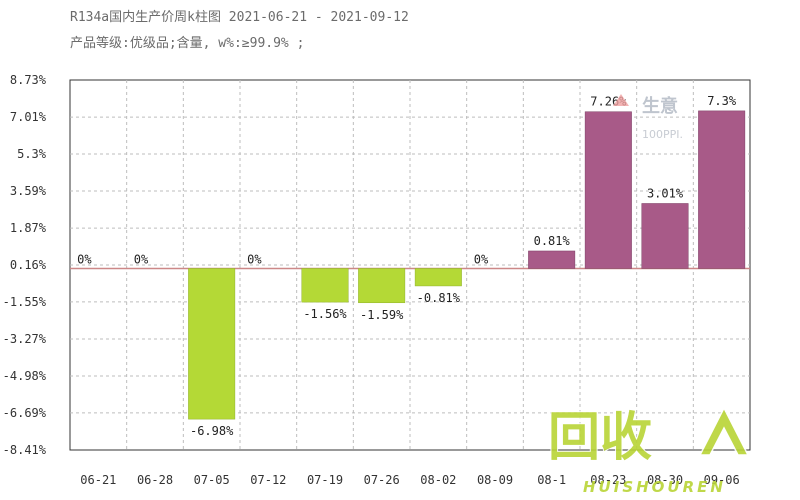 This screenshot has height=500, width=800. What do you see at coordinates (25, 413) in the screenshot?
I see `y-tick-label: -6.69%` at bounding box center [25, 413].